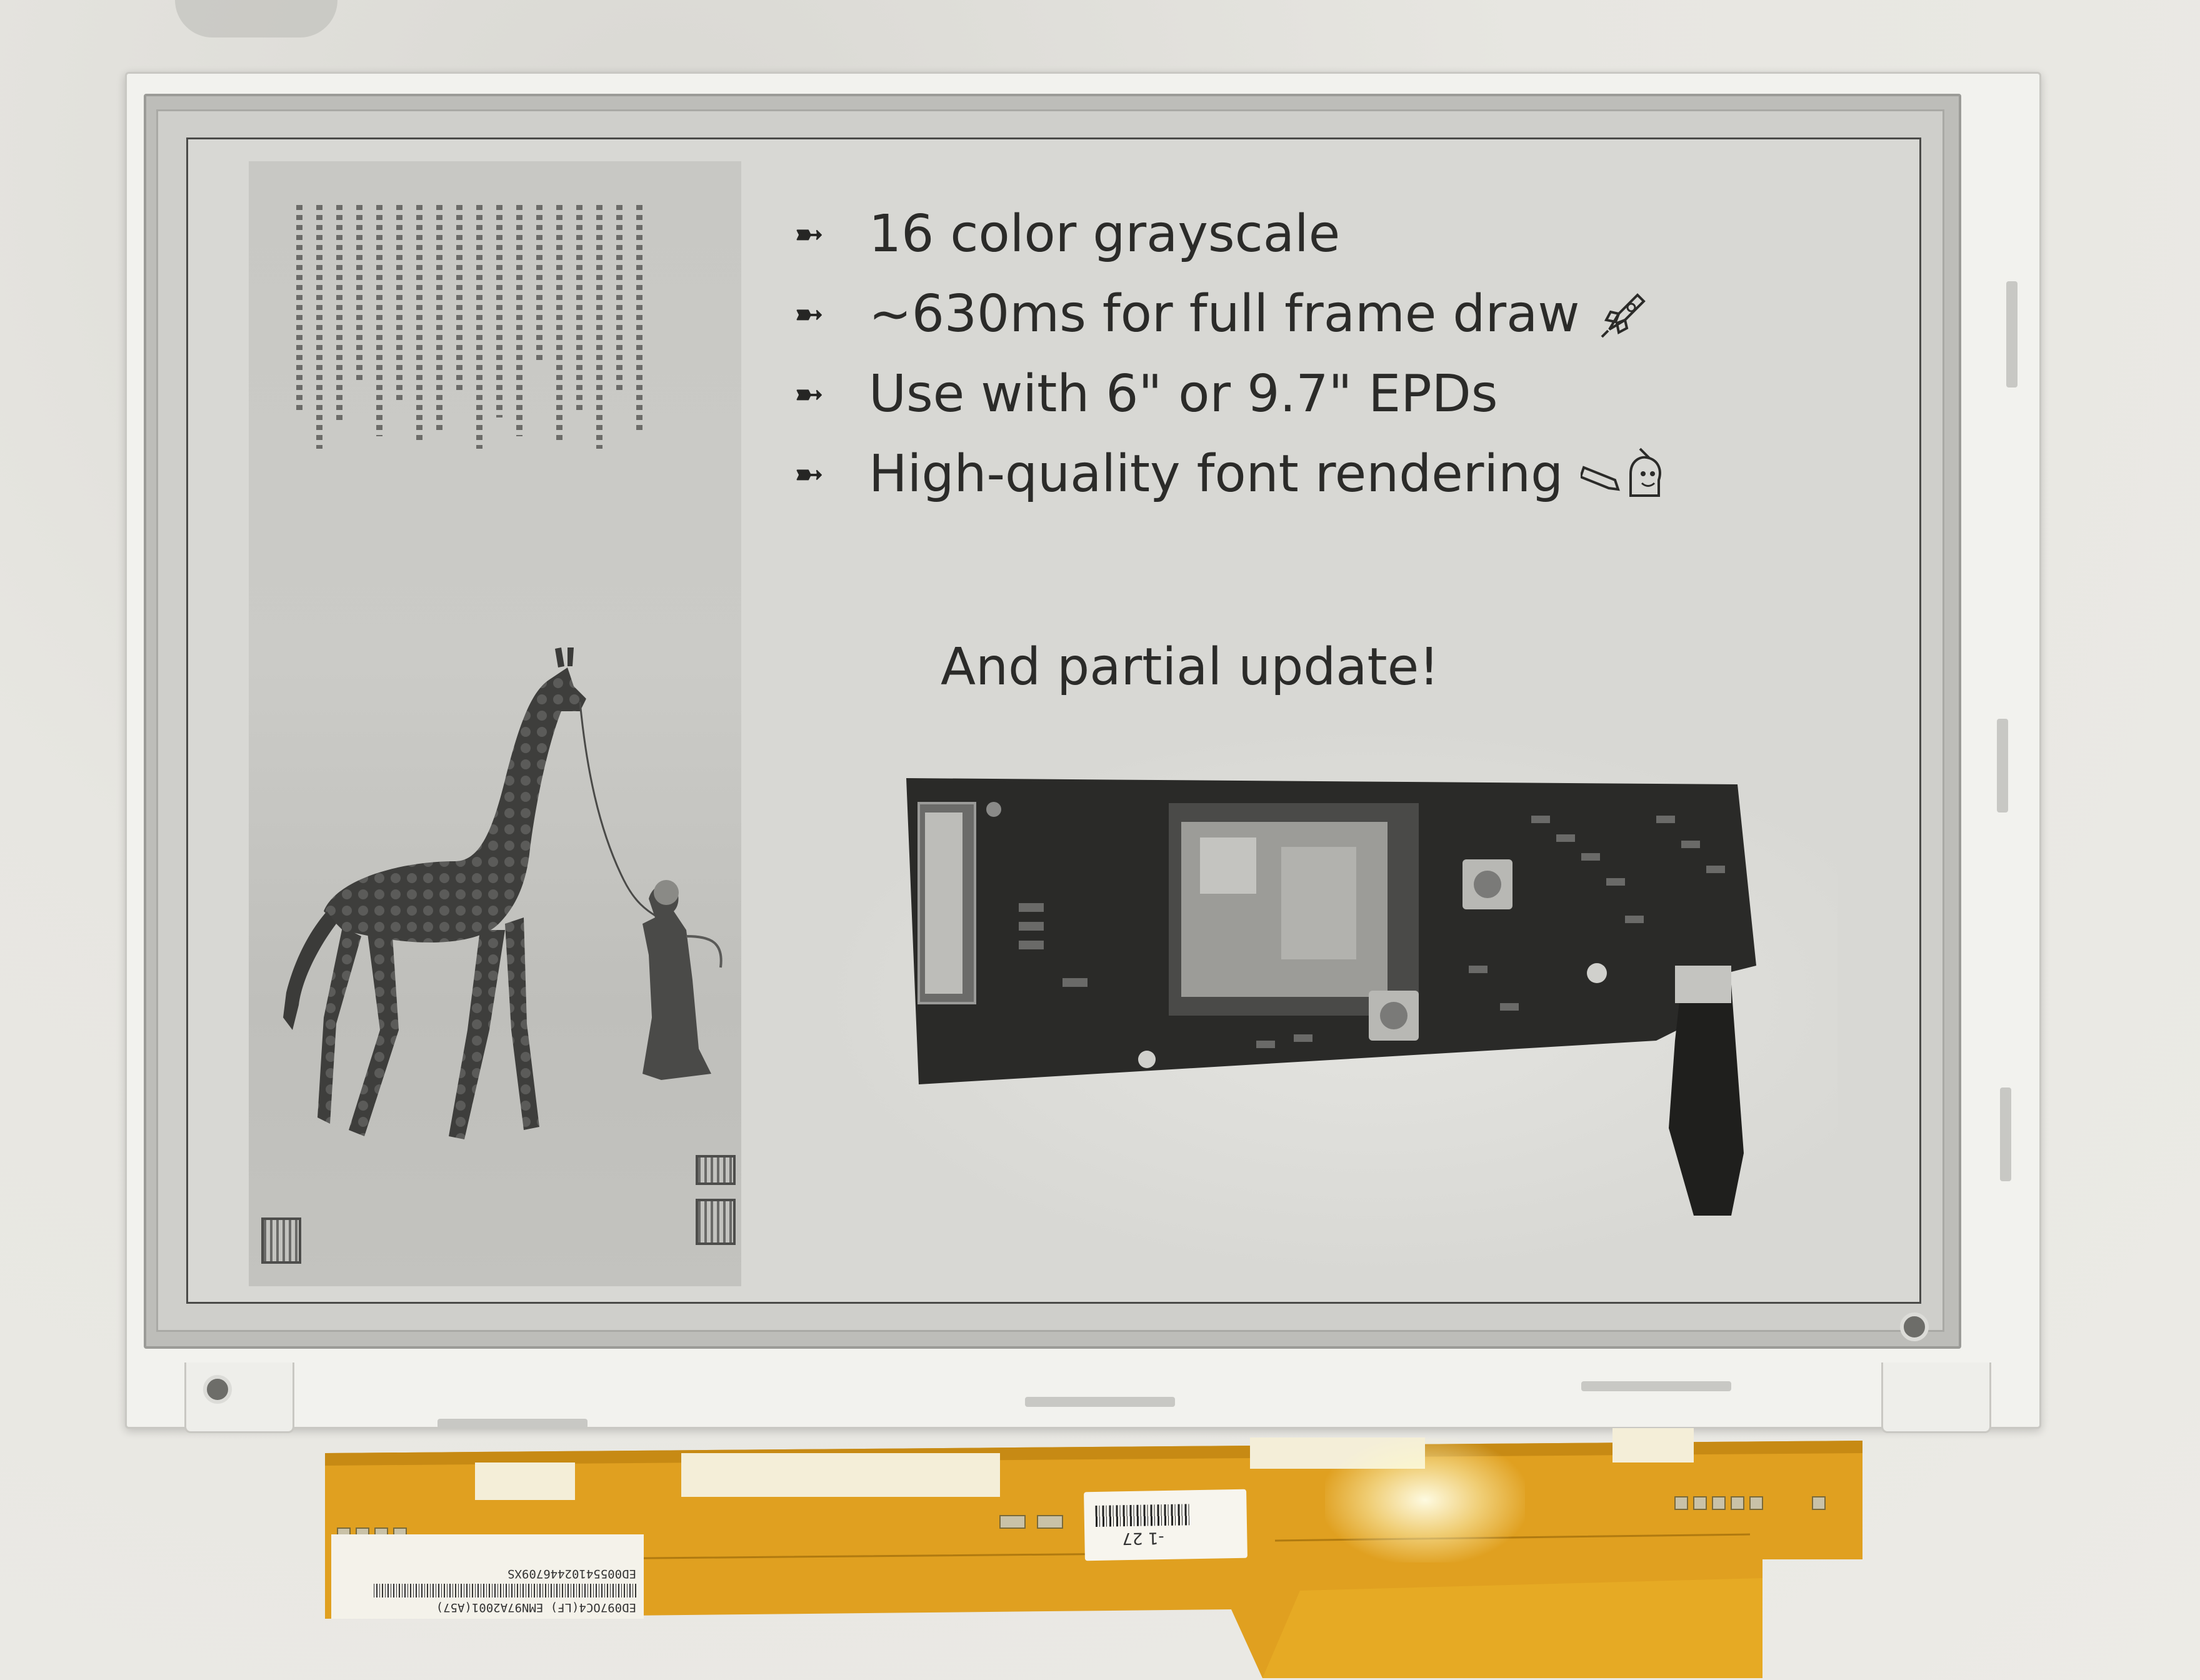  I want to click on bullet-text: ~630ms for full frame draw, so click(1224, 314).